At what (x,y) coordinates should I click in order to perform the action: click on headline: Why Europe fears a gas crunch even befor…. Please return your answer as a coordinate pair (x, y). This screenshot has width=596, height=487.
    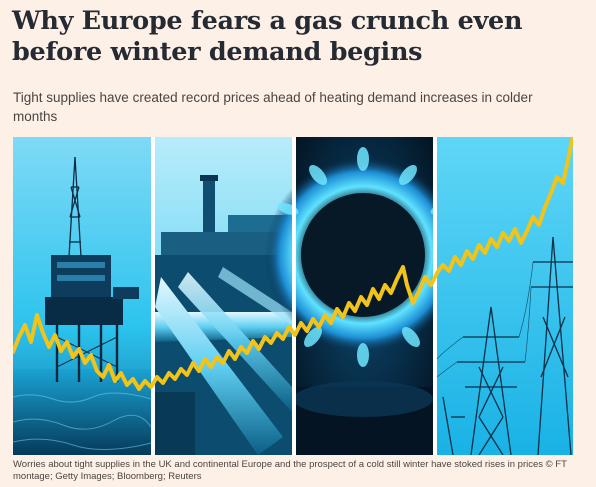
    Looking at the image, I should click on (267, 36).